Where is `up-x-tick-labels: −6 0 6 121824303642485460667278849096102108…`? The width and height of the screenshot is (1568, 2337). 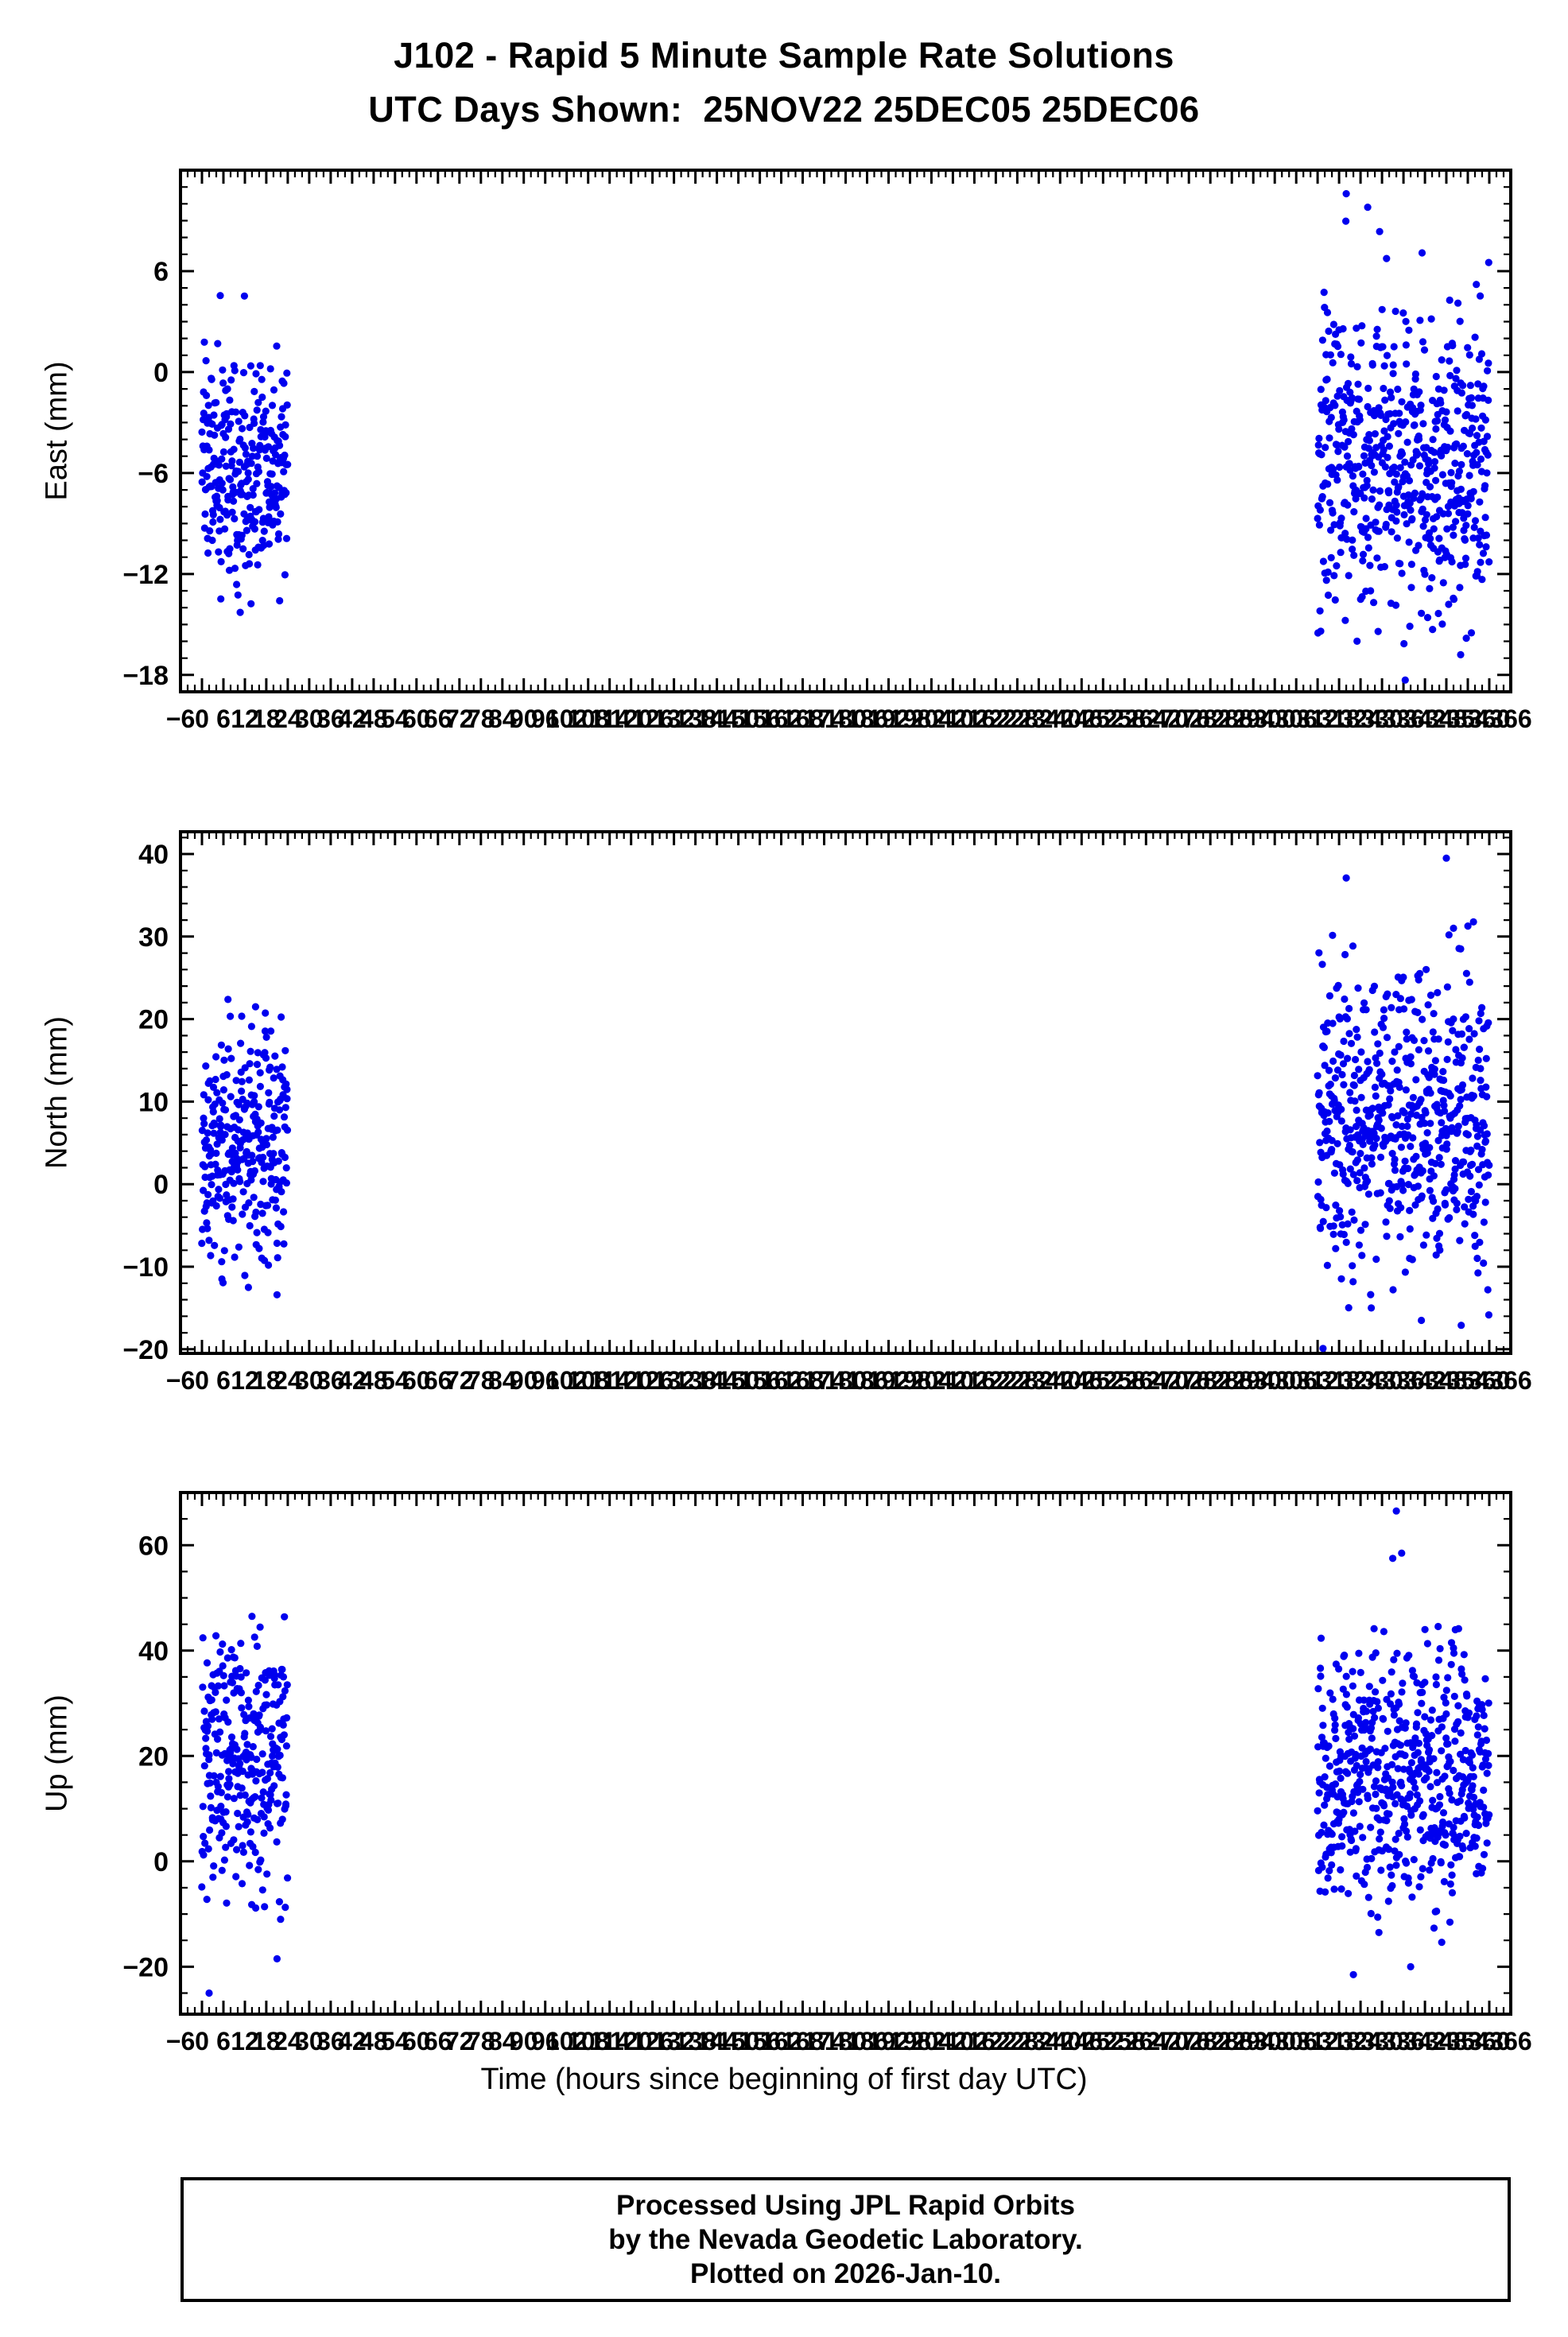
up-x-tick-labels: −6 0 6 121824303642485460667278849096102108… is located at coordinates (849, 2041).